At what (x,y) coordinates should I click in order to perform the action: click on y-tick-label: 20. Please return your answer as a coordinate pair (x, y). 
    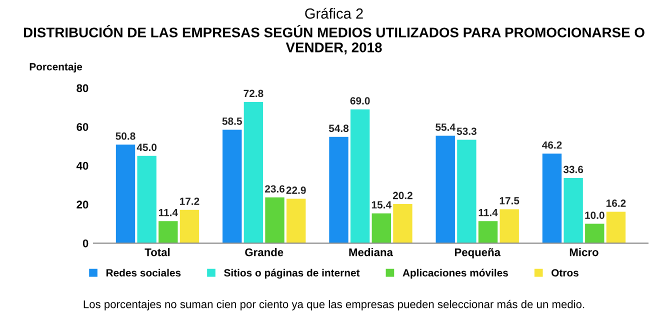
    Looking at the image, I should click on (82, 204).